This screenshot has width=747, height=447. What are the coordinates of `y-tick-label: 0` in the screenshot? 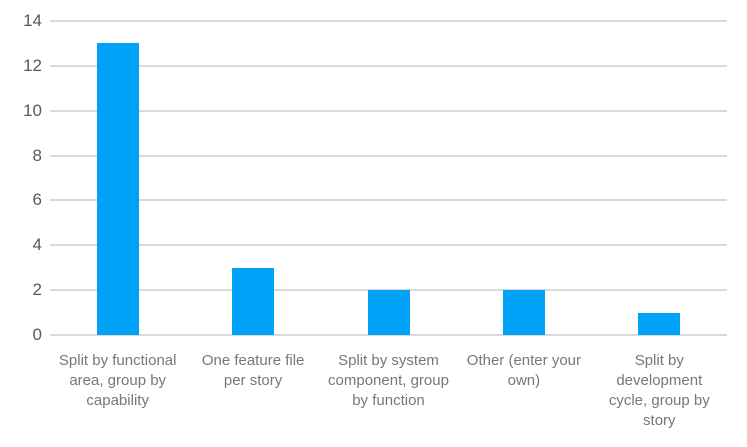 It's located at (37, 334).